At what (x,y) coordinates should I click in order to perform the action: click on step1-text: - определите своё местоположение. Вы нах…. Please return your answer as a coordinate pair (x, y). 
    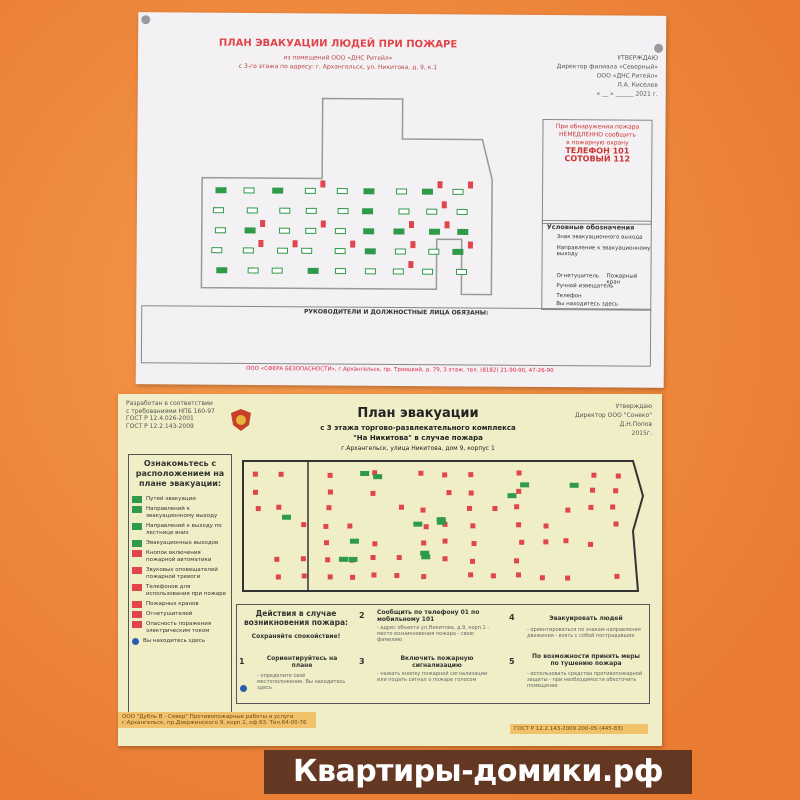
    Looking at the image, I should click on (301, 682).